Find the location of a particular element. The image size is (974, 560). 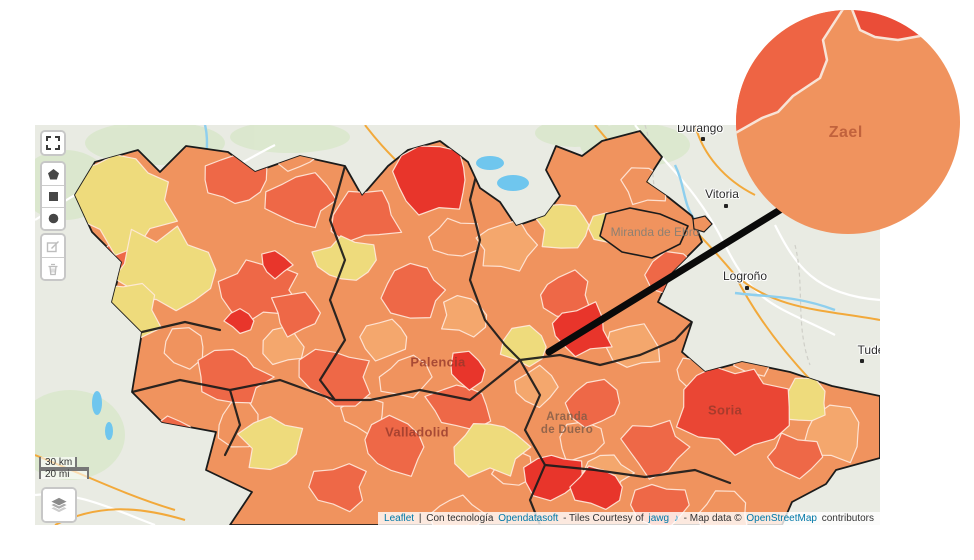

edit-layers-button is located at coordinates (53, 246).